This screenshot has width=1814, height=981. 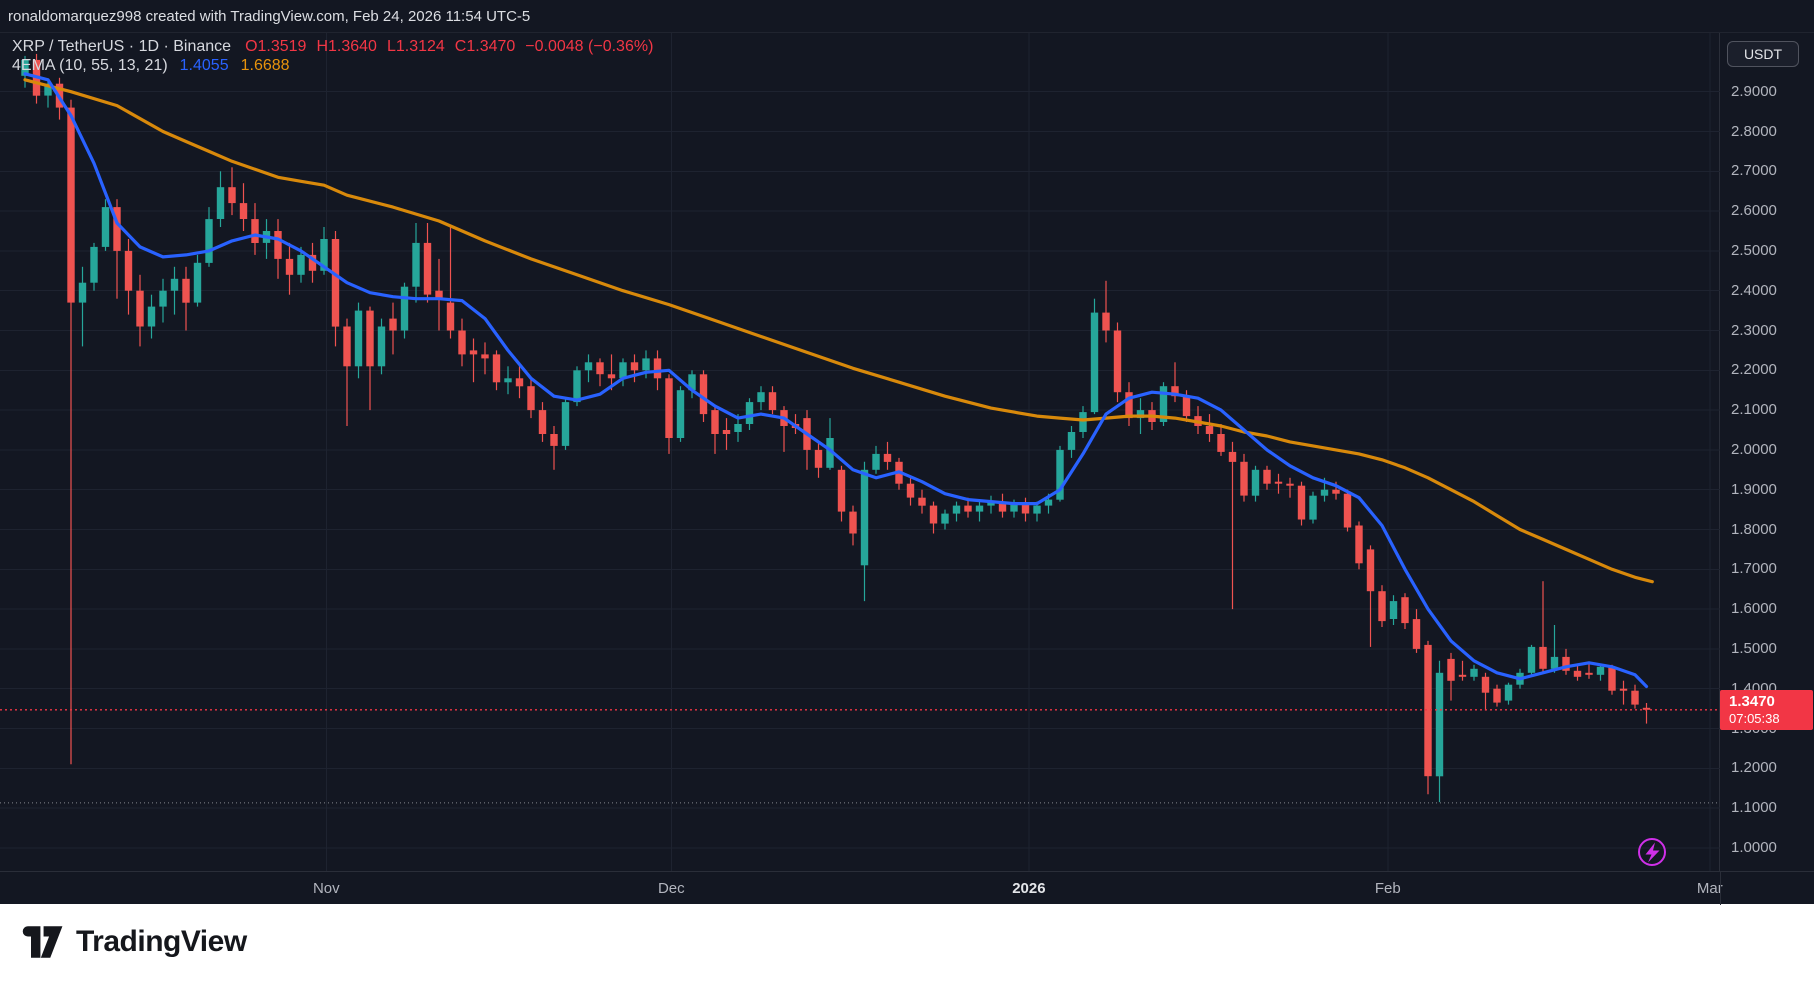 What do you see at coordinates (1754, 529) in the screenshot?
I see `price-tick: 1.8000` at bounding box center [1754, 529].